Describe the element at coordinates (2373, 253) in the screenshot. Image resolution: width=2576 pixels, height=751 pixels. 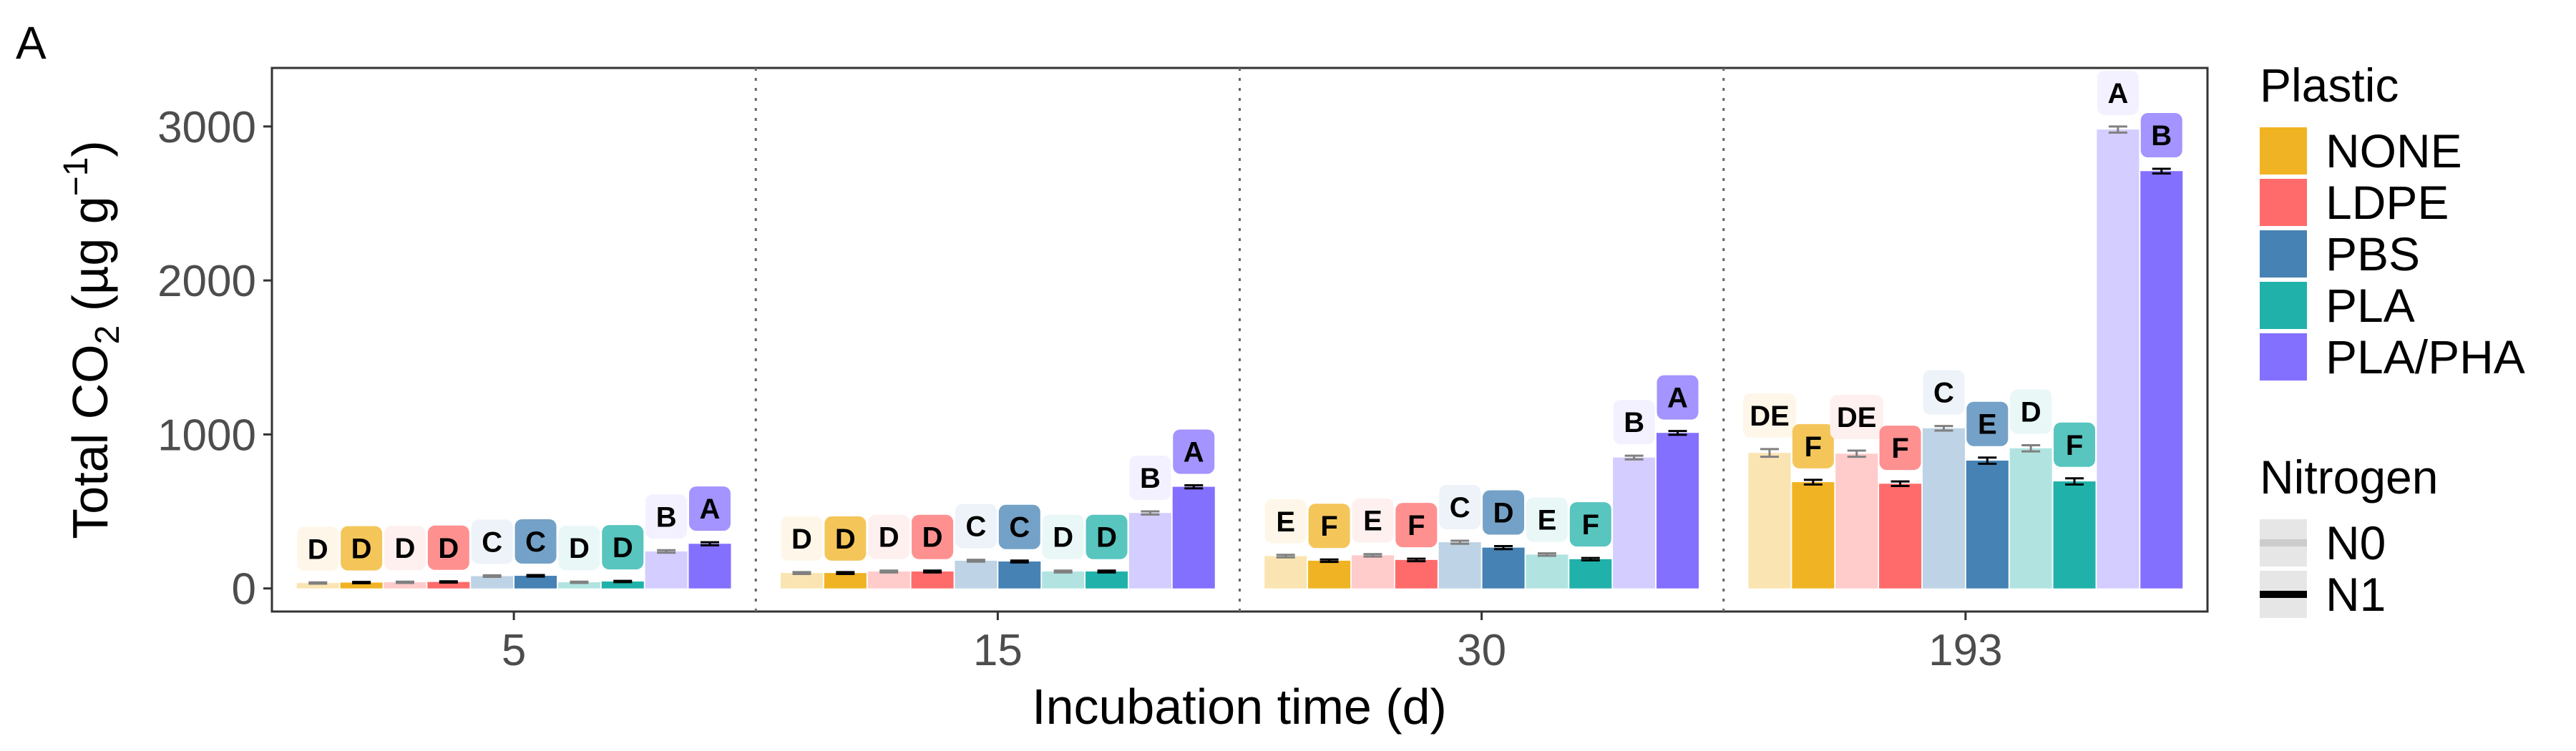
I see `legend-label-pbs: PBS` at that location.